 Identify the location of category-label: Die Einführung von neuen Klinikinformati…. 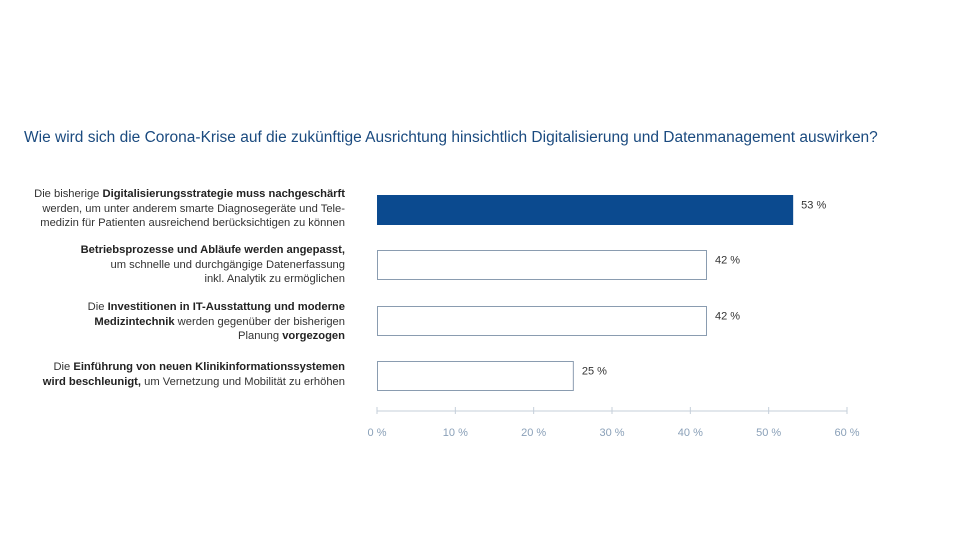
(193, 374).